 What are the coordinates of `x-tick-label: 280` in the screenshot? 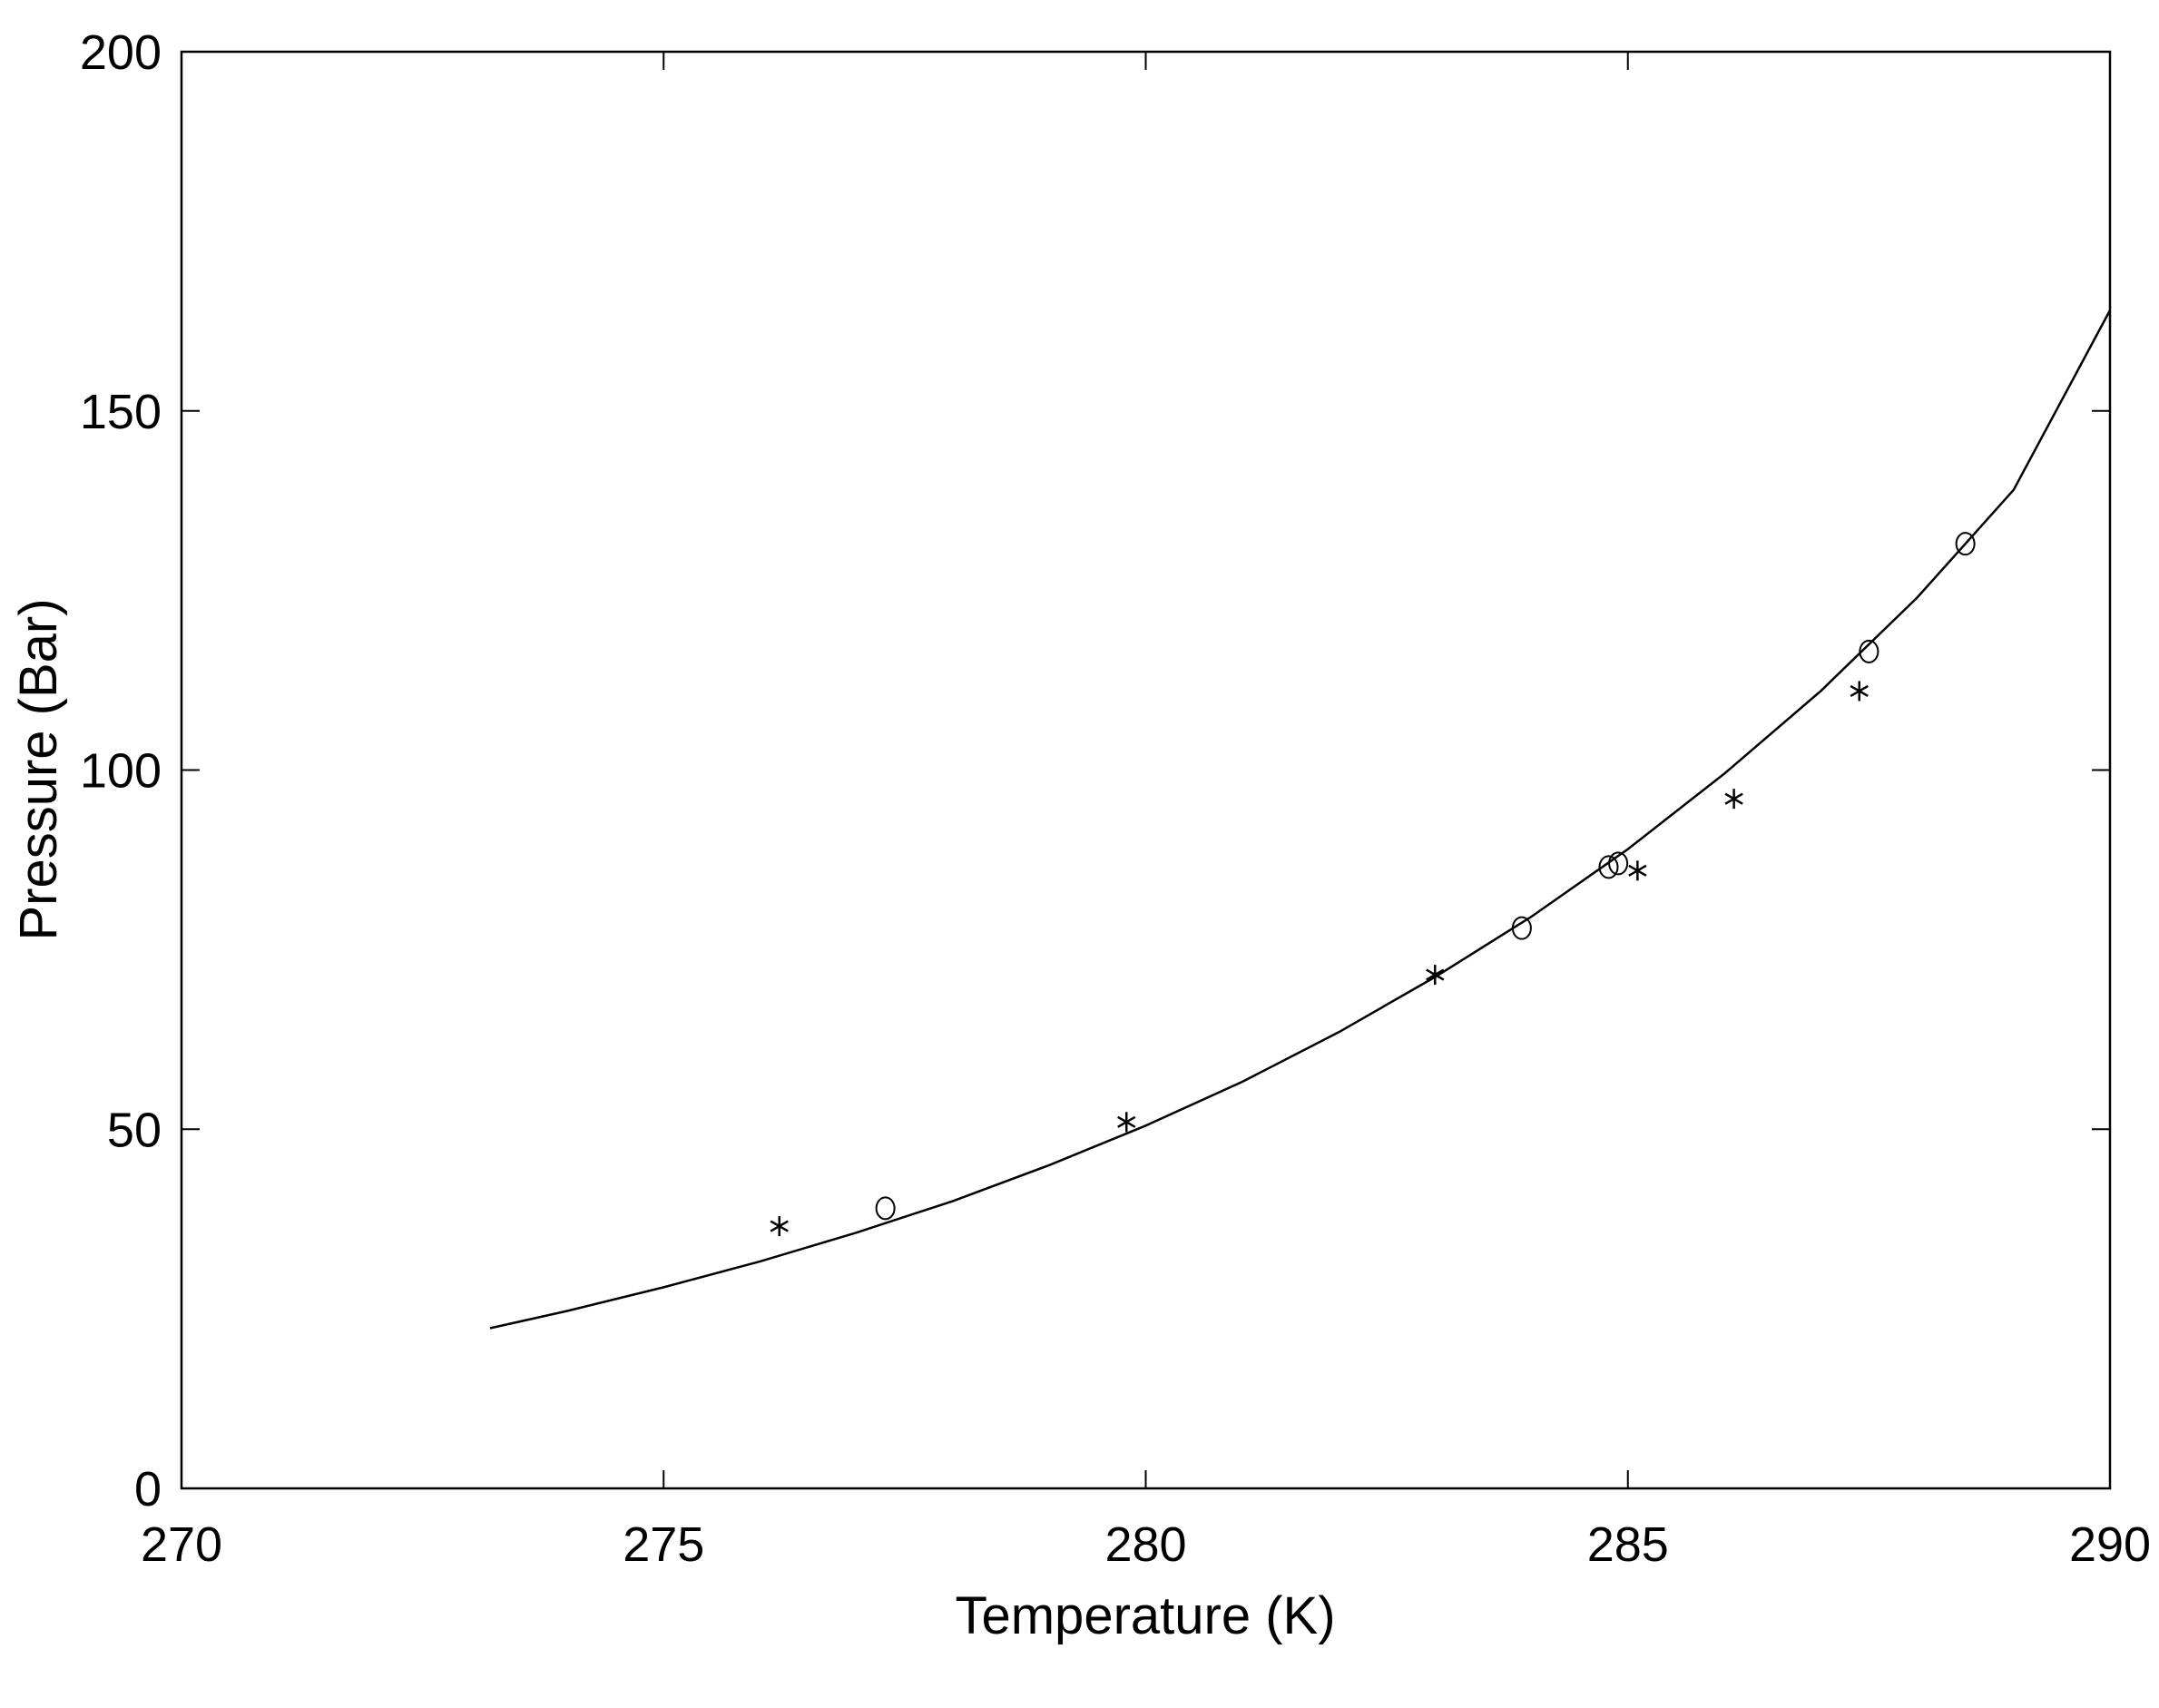 It's located at (1145, 1544).